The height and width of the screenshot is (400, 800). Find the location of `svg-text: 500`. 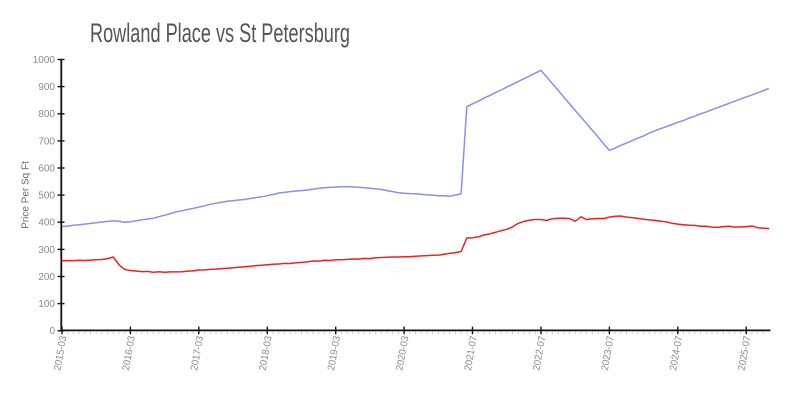

svg-text: 500 is located at coordinates (46, 196).